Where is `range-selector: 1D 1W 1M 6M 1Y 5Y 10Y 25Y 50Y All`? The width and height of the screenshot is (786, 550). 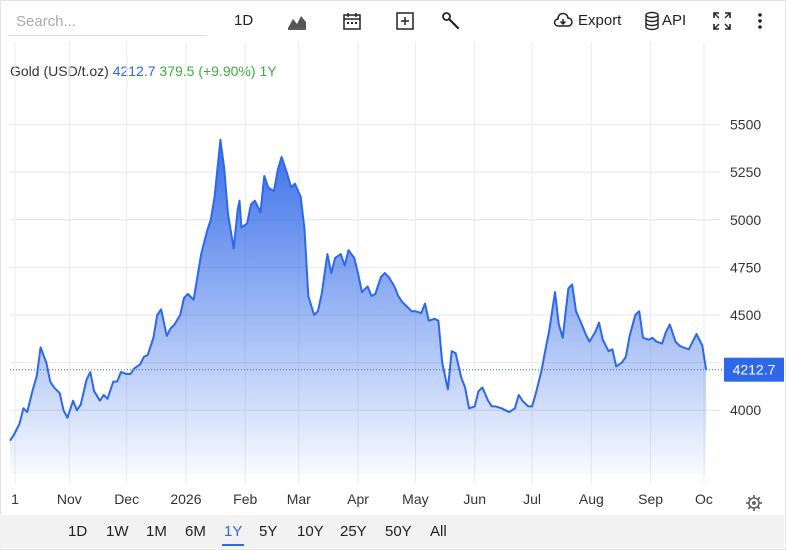
range-selector: 1D 1W 1M 6M 1Y 5Y 10Y 25Y 50Y All is located at coordinates (392, 531).